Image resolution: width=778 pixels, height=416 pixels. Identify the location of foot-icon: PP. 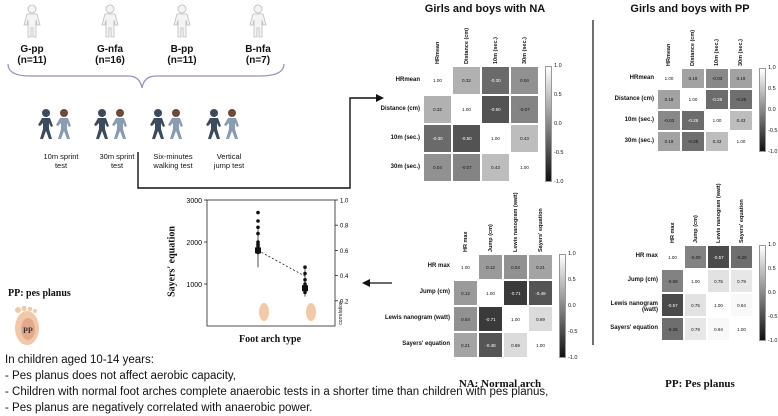
(27, 325).